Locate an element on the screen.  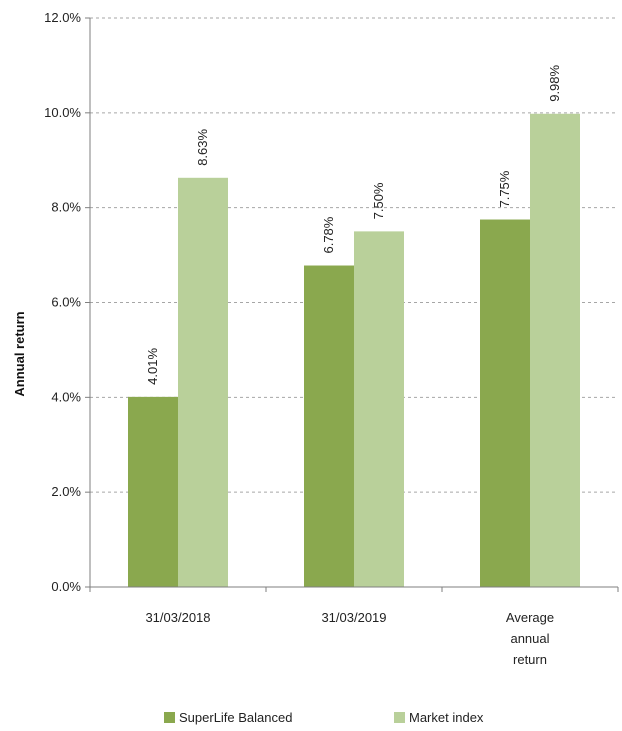
y-tick-label: 6.0% is located at coordinates (66, 302).